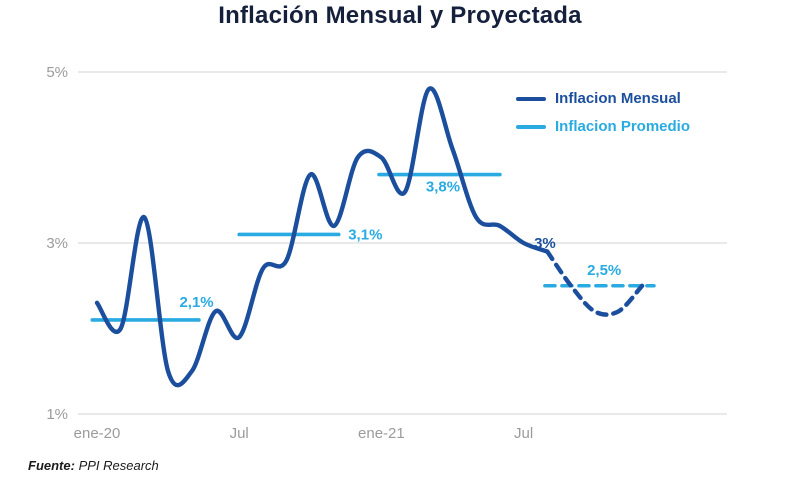 The width and height of the screenshot is (800, 481). What do you see at coordinates (531, 126) in the screenshot?
I see `line-swatch-promedio-icon` at bounding box center [531, 126].